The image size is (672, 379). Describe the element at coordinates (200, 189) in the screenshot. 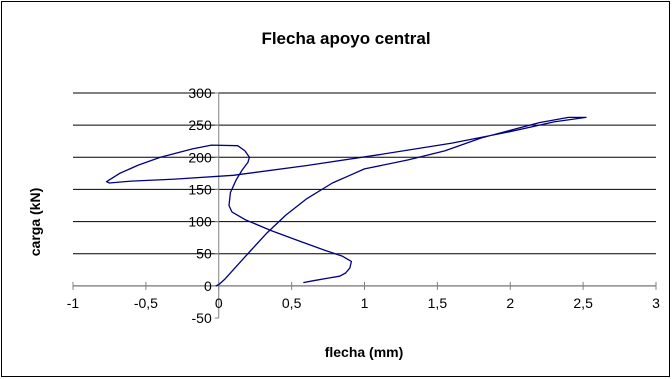

I see `y-tick-label: 150` at that location.